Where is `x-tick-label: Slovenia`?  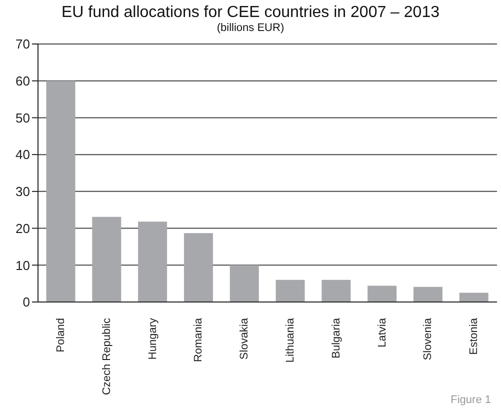 x-tick-label: Slovenia is located at coordinates (428, 338).